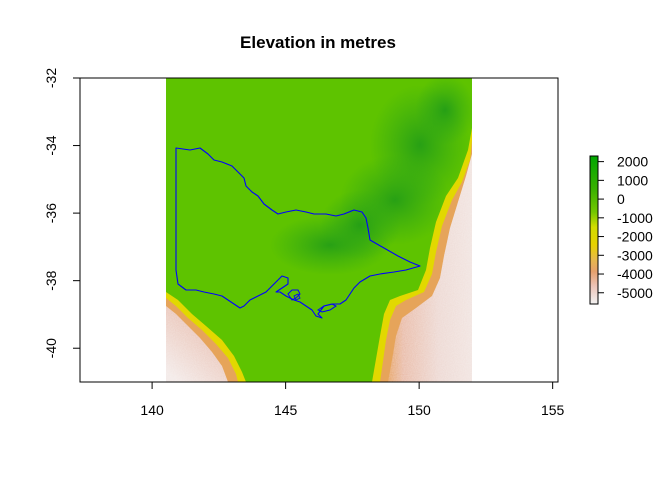 This screenshot has height=480, width=672. Describe the element at coordinates (635, 274) in the screenshot. I see `legend-tick-label: -4000` at that location.